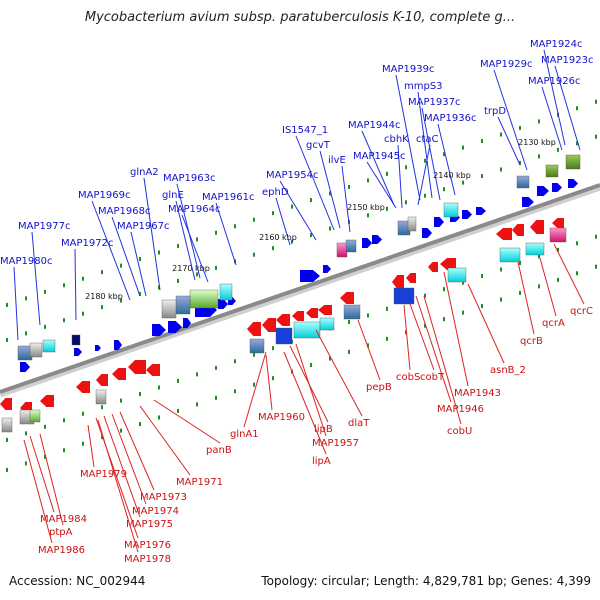 The width and height of the screenshot is (600, 600). Describe the element at coordinates (508, 370) in the screenshot. I see `reverse-gene-label: asnB_2` at that location.